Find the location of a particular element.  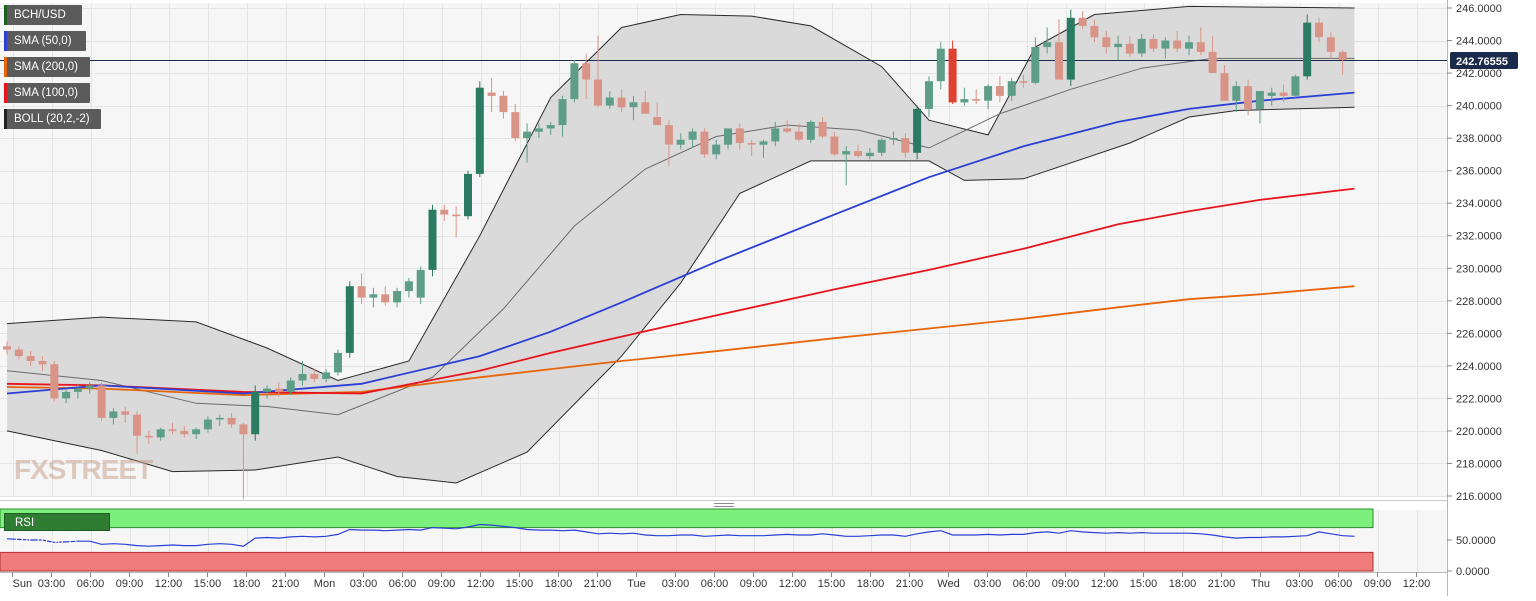

rsi-legend: RSI (14,70,30,1) is located at coordinates (57, 530).